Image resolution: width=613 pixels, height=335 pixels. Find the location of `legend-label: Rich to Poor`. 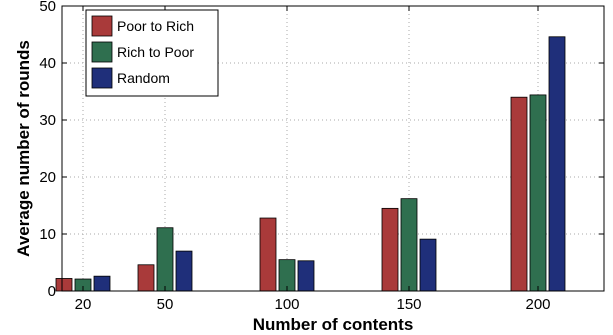

legend-label: Rich to Poor is located at coordinates (155, 52).